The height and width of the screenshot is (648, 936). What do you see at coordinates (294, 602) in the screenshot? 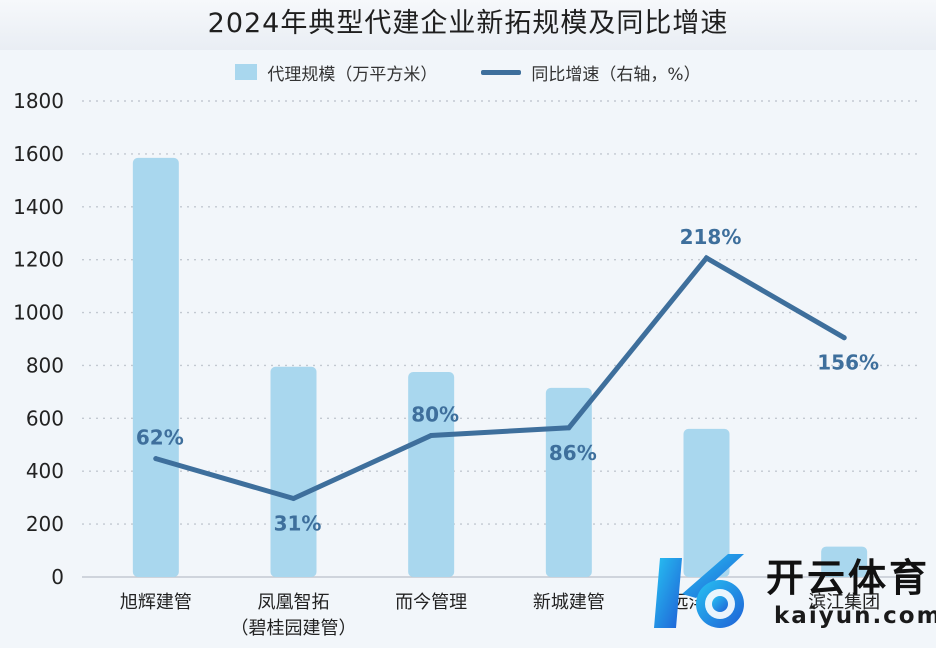
I see `x-tick-label: 凤凰智拓` at bounding box center [294, 602].